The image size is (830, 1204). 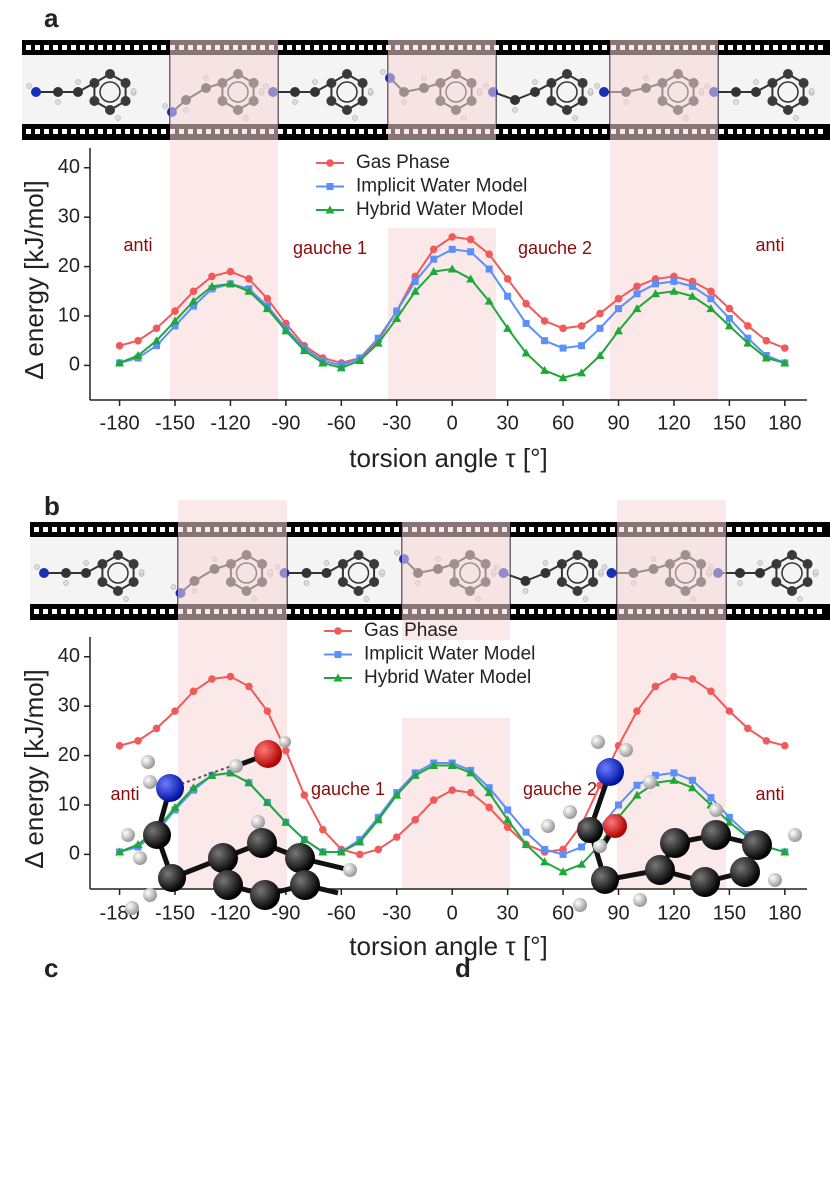 What do you see at coordinates (175, 423) in the screenshot?
I see `x-tick-label: -150` at bounding box center [175, 423].